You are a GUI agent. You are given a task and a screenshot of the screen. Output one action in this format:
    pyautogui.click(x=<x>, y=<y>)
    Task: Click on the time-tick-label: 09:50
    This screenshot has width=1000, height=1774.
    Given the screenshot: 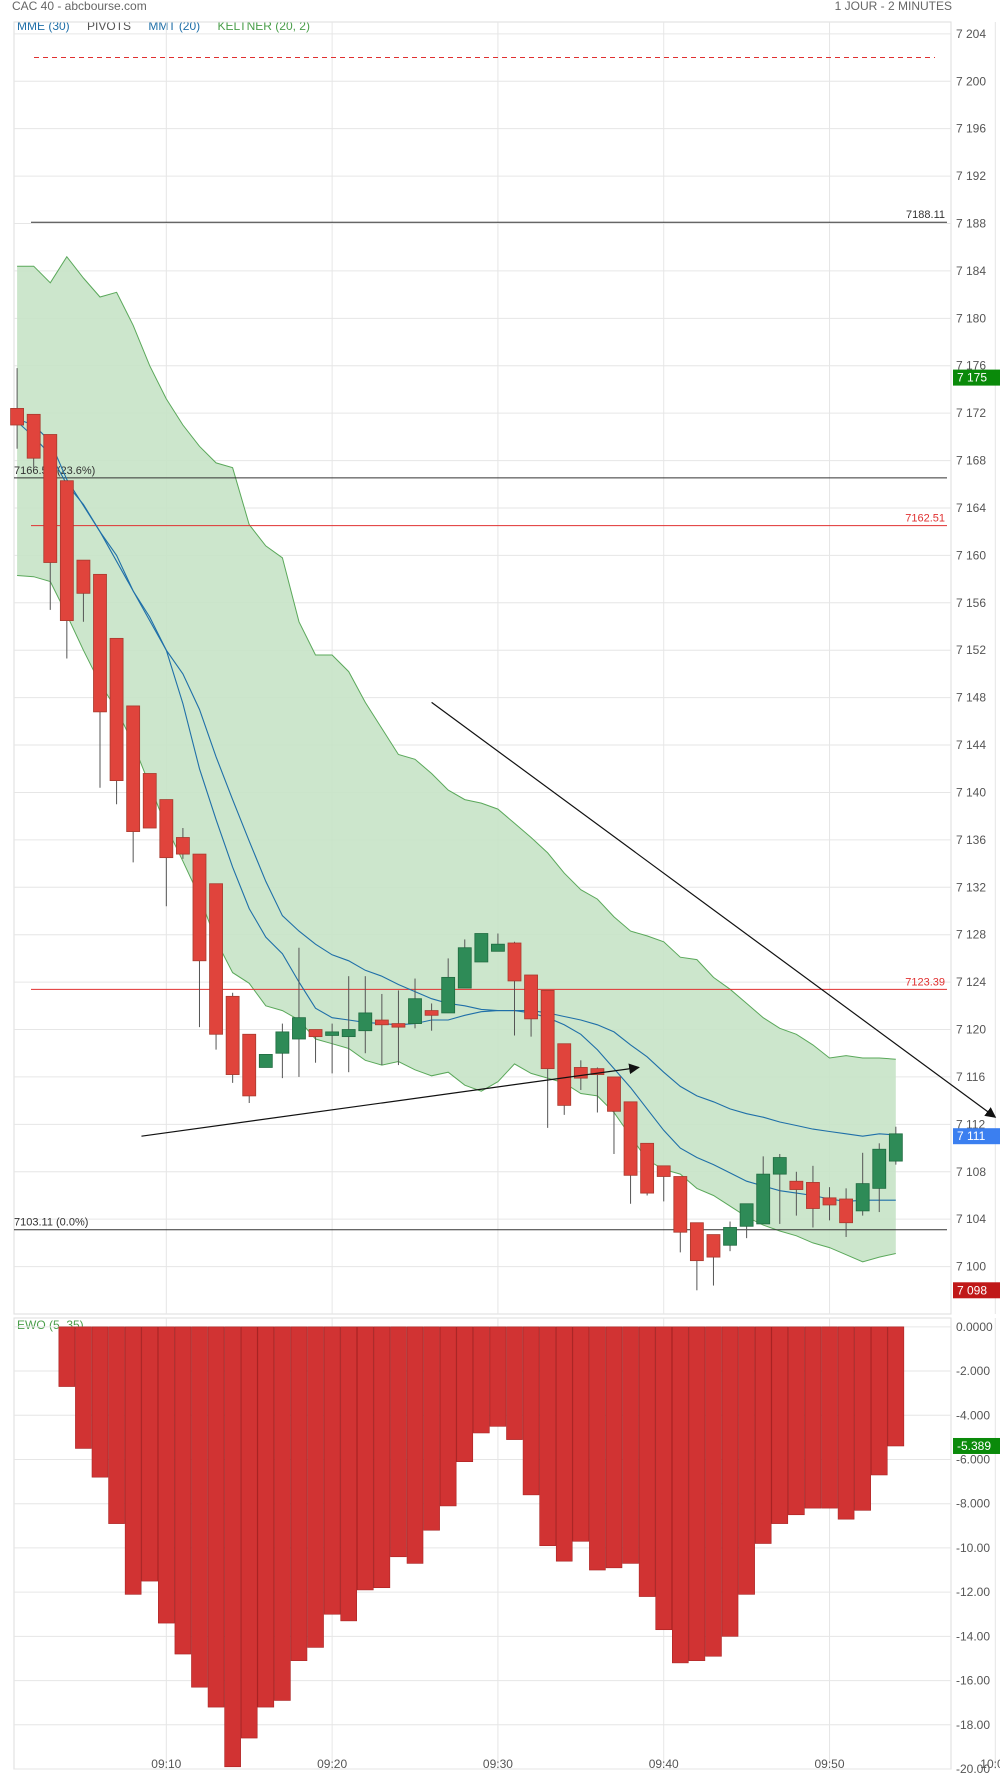 What is the action you would take?
    pyautogui.click(x=830, y=1764)
    